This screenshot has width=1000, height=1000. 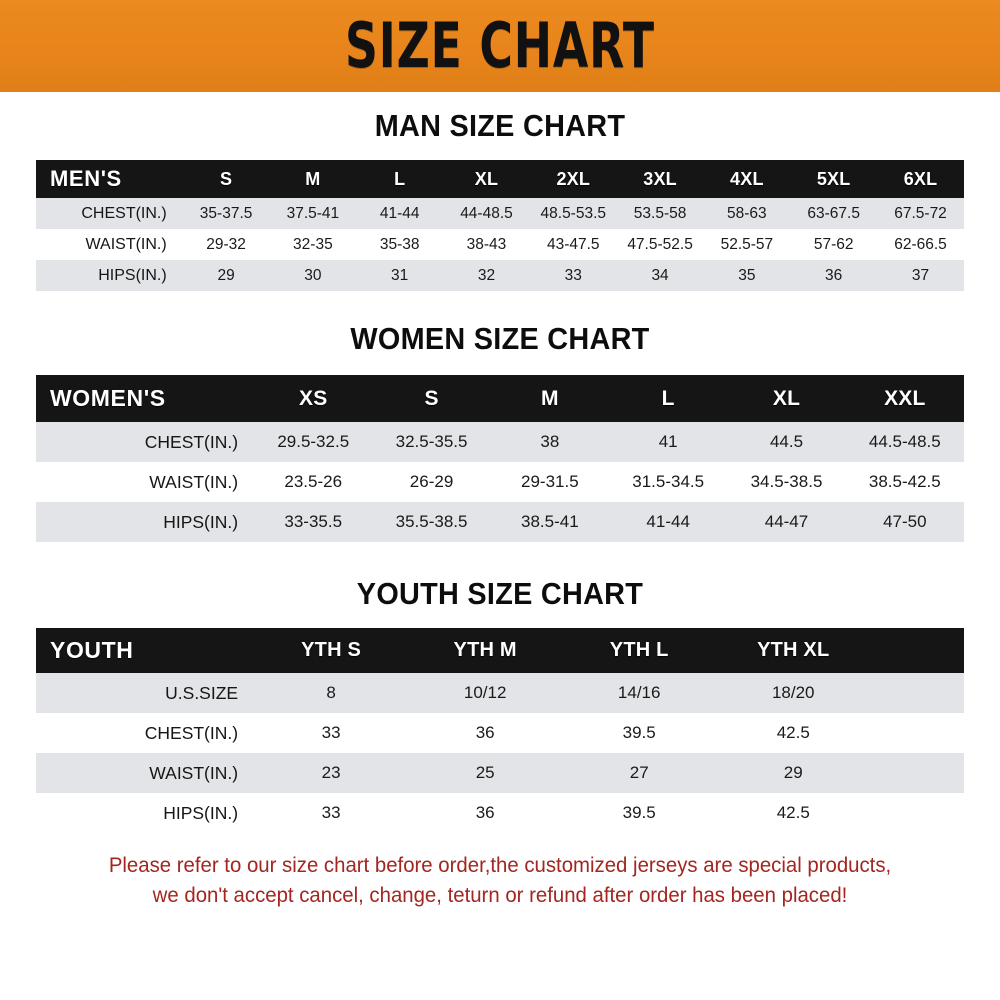 I want to click on row-label-us-size: U.S.SIZE, so click(x=202, y=692).